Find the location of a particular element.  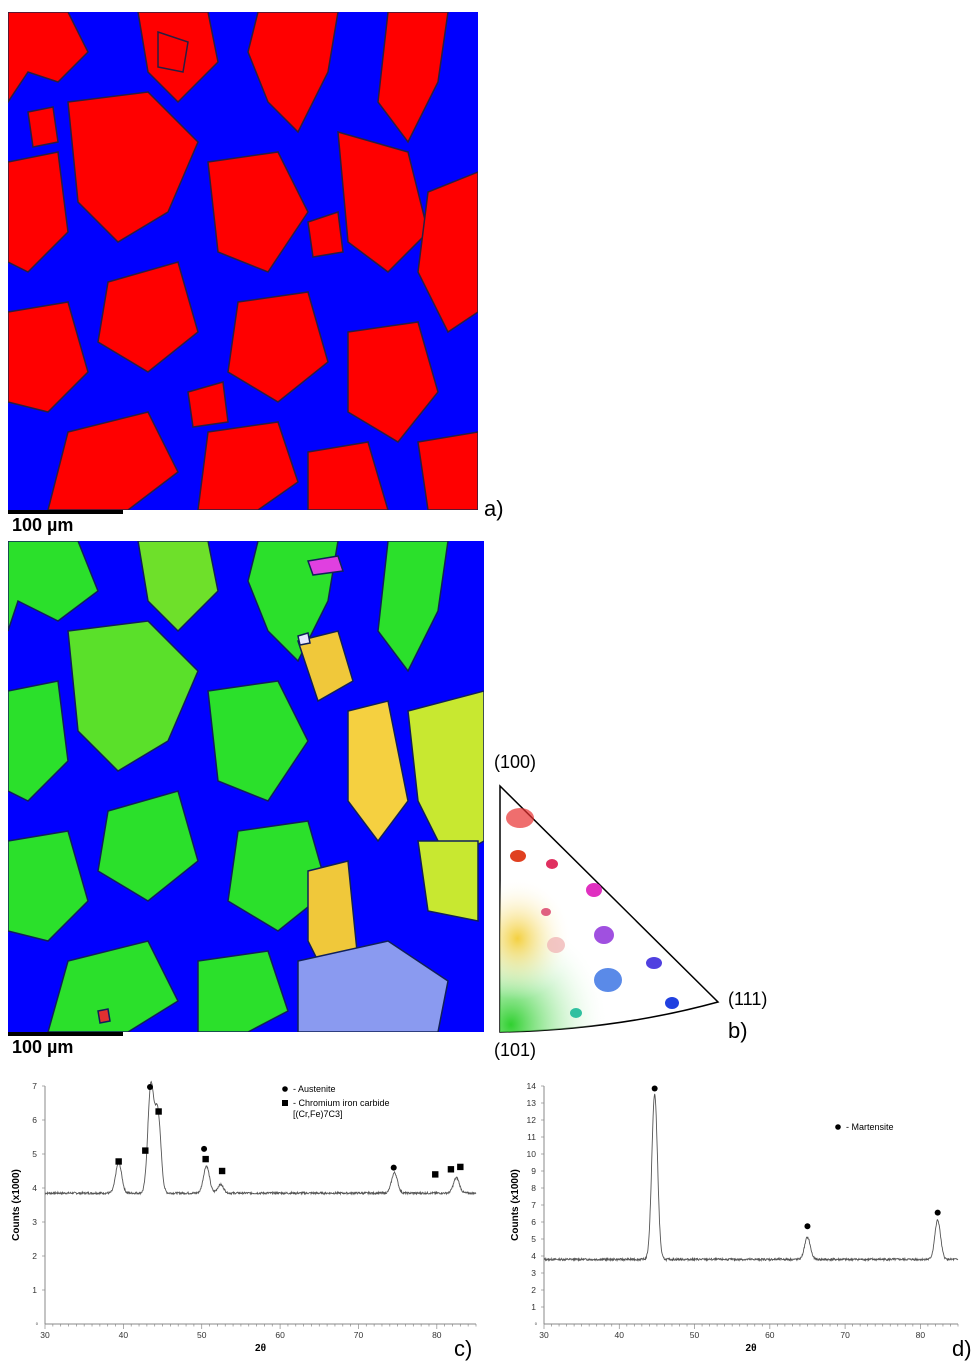

y-tick-label: 13 is located at coordinates (532, 1103).